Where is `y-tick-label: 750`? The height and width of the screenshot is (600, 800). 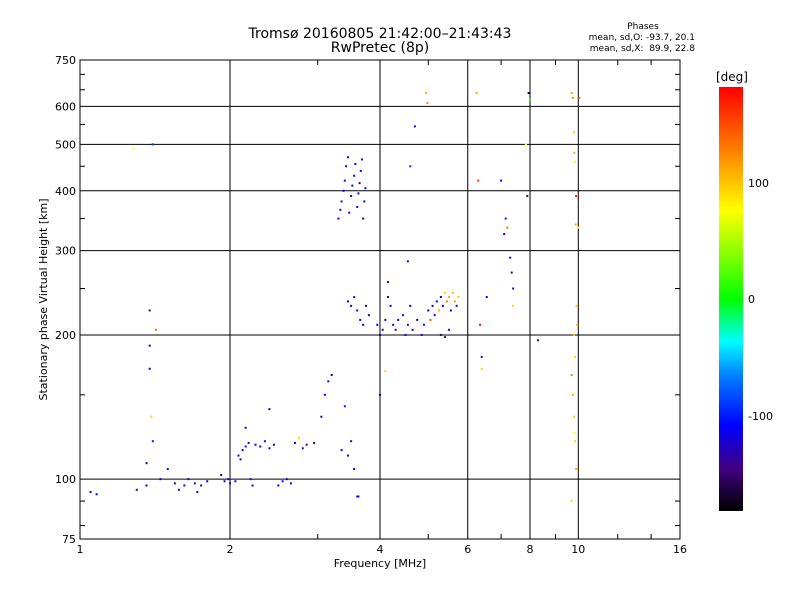 y-tick-label: 750 is located at coordinates (65, 60).